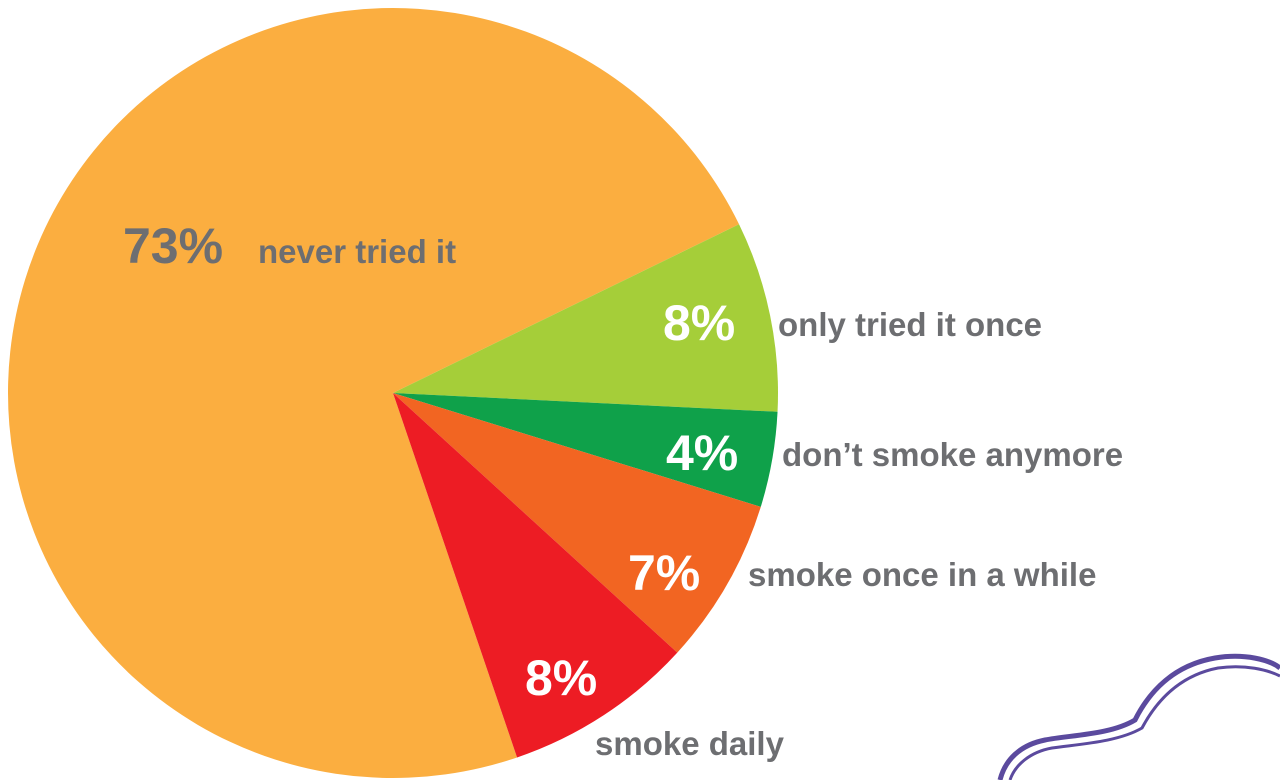 The width and height of the screenshot is (1280, 780). Describe the element at coordinates (702, 453) in the screenshot. I see `percent-label: 4%` at that location.